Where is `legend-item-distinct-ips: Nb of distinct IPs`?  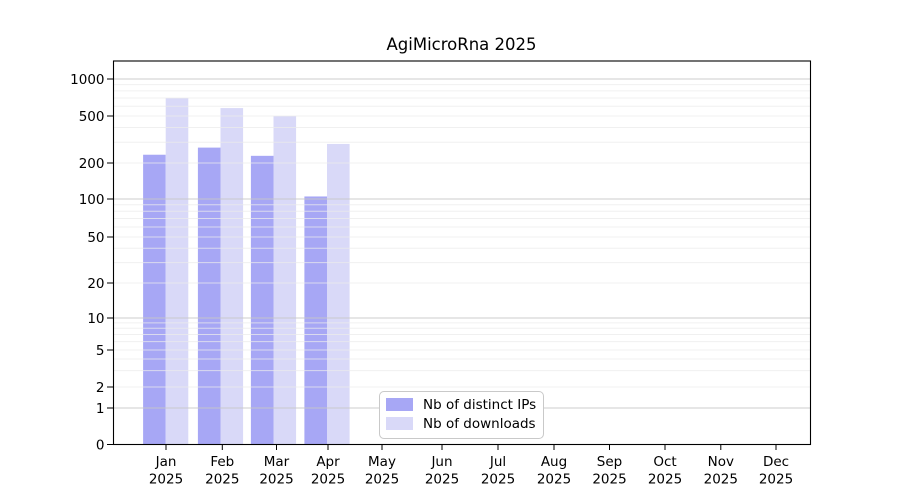 legend-item-distinct-ips: Nb of distinct IPs is located at coordinates (464, 404).